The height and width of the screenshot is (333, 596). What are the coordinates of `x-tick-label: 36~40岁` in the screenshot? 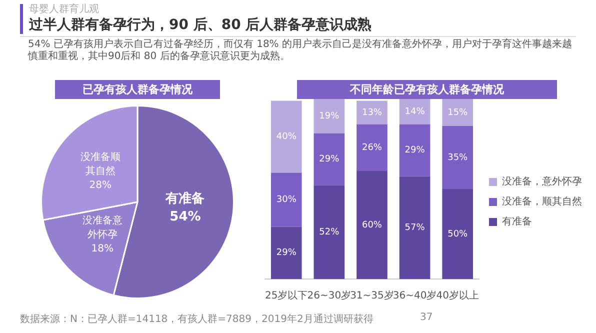 It's located at (414, 296).